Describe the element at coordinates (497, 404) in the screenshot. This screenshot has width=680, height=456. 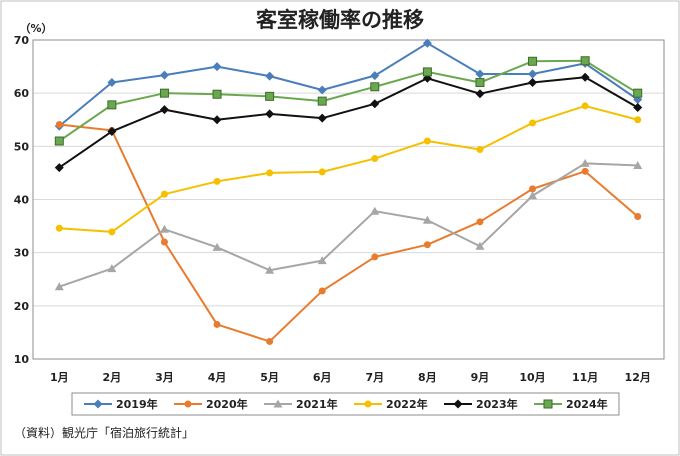
I see `legend-label: 2023年` at that location.